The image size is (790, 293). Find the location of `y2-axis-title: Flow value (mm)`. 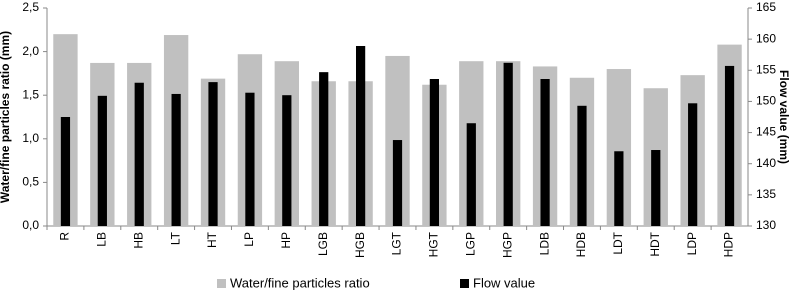

y2-axis-title: Flow value (mm) is located at coordinates (783, 117).